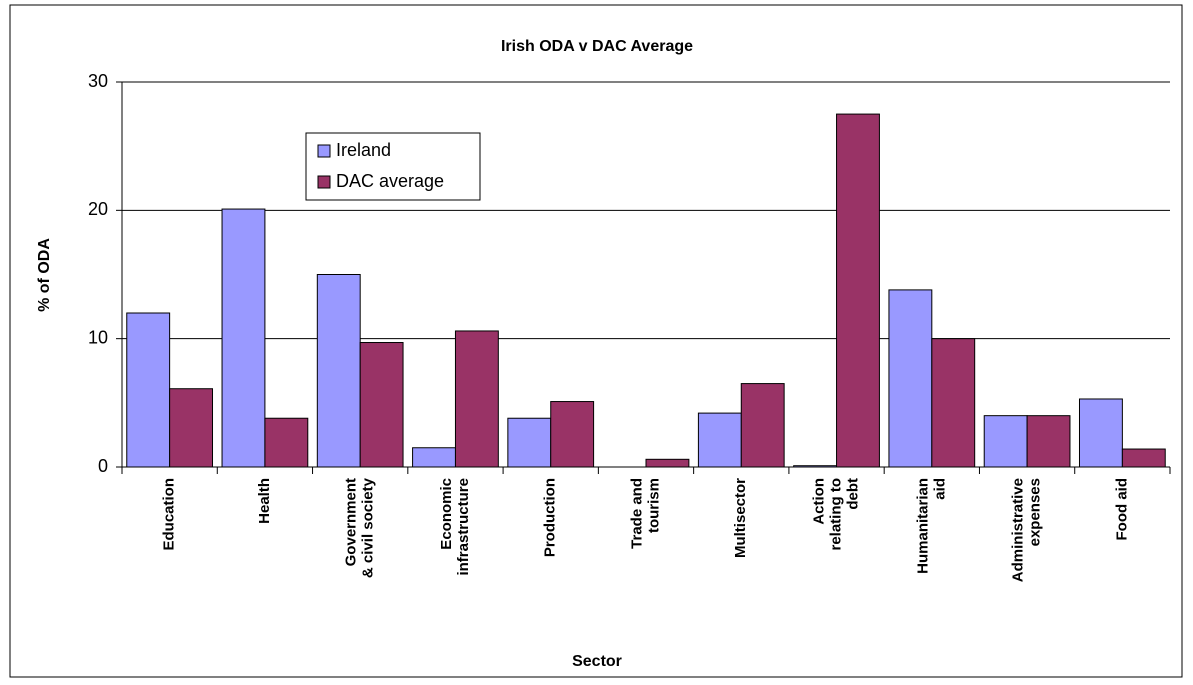 The width and height of the screenshot is (1193, 685). Describe the element at coordinates (550, 517) in the screenshot. I see `x-tick-label: Production` at that location.